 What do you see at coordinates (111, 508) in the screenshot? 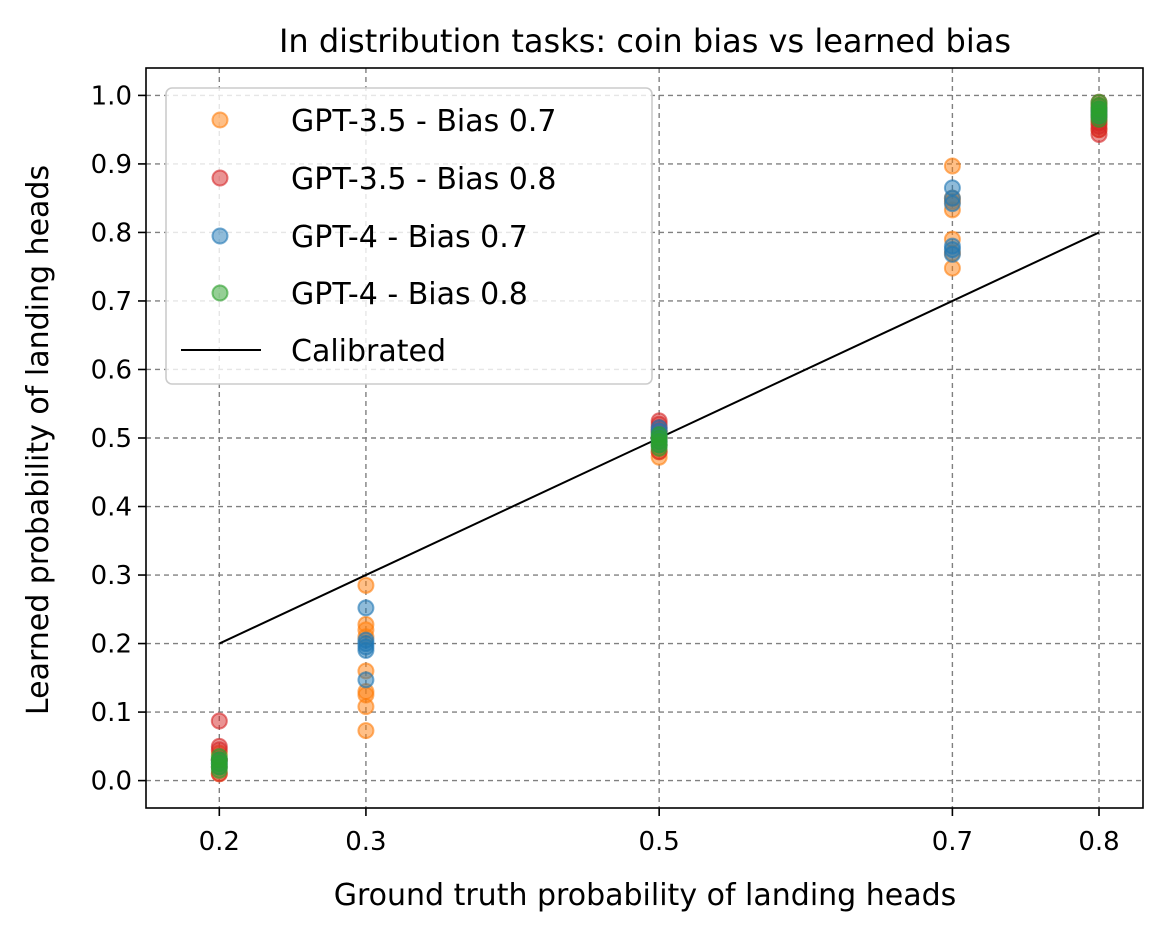
I see `y-tick-label: 0.4` at bounding box center [111, 508].